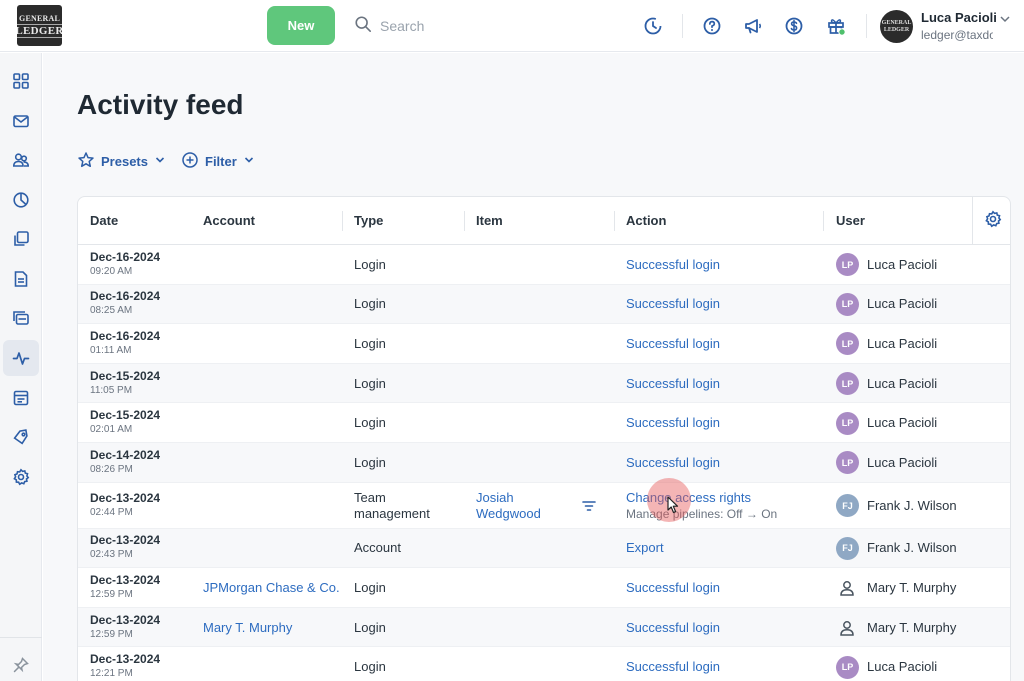  What do you see at coordinates (369, 220) in the screenshot?
I see `column-header-type: Type` at bounding box center [369, 220].